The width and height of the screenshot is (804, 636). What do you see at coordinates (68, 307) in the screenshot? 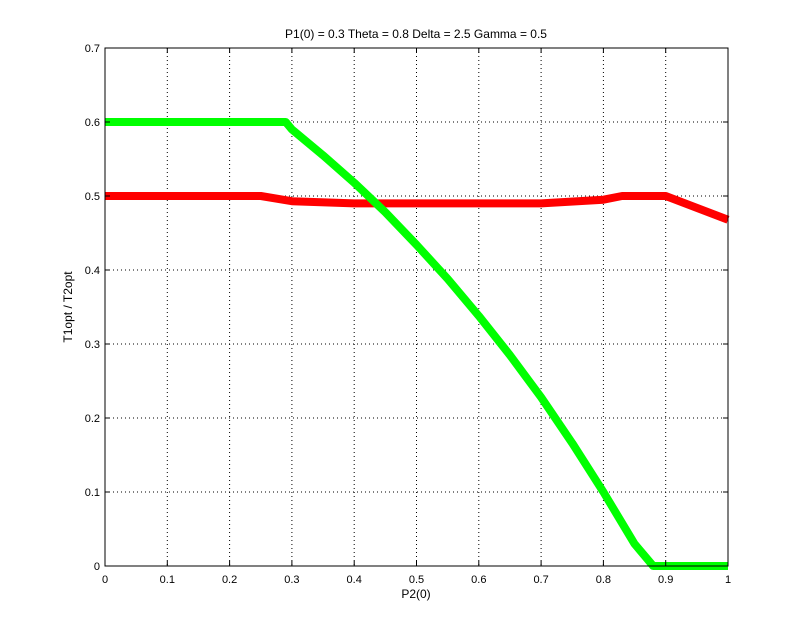
I see `y-axis-label: T1opt / T2opt` at bounding box center [68, 307].